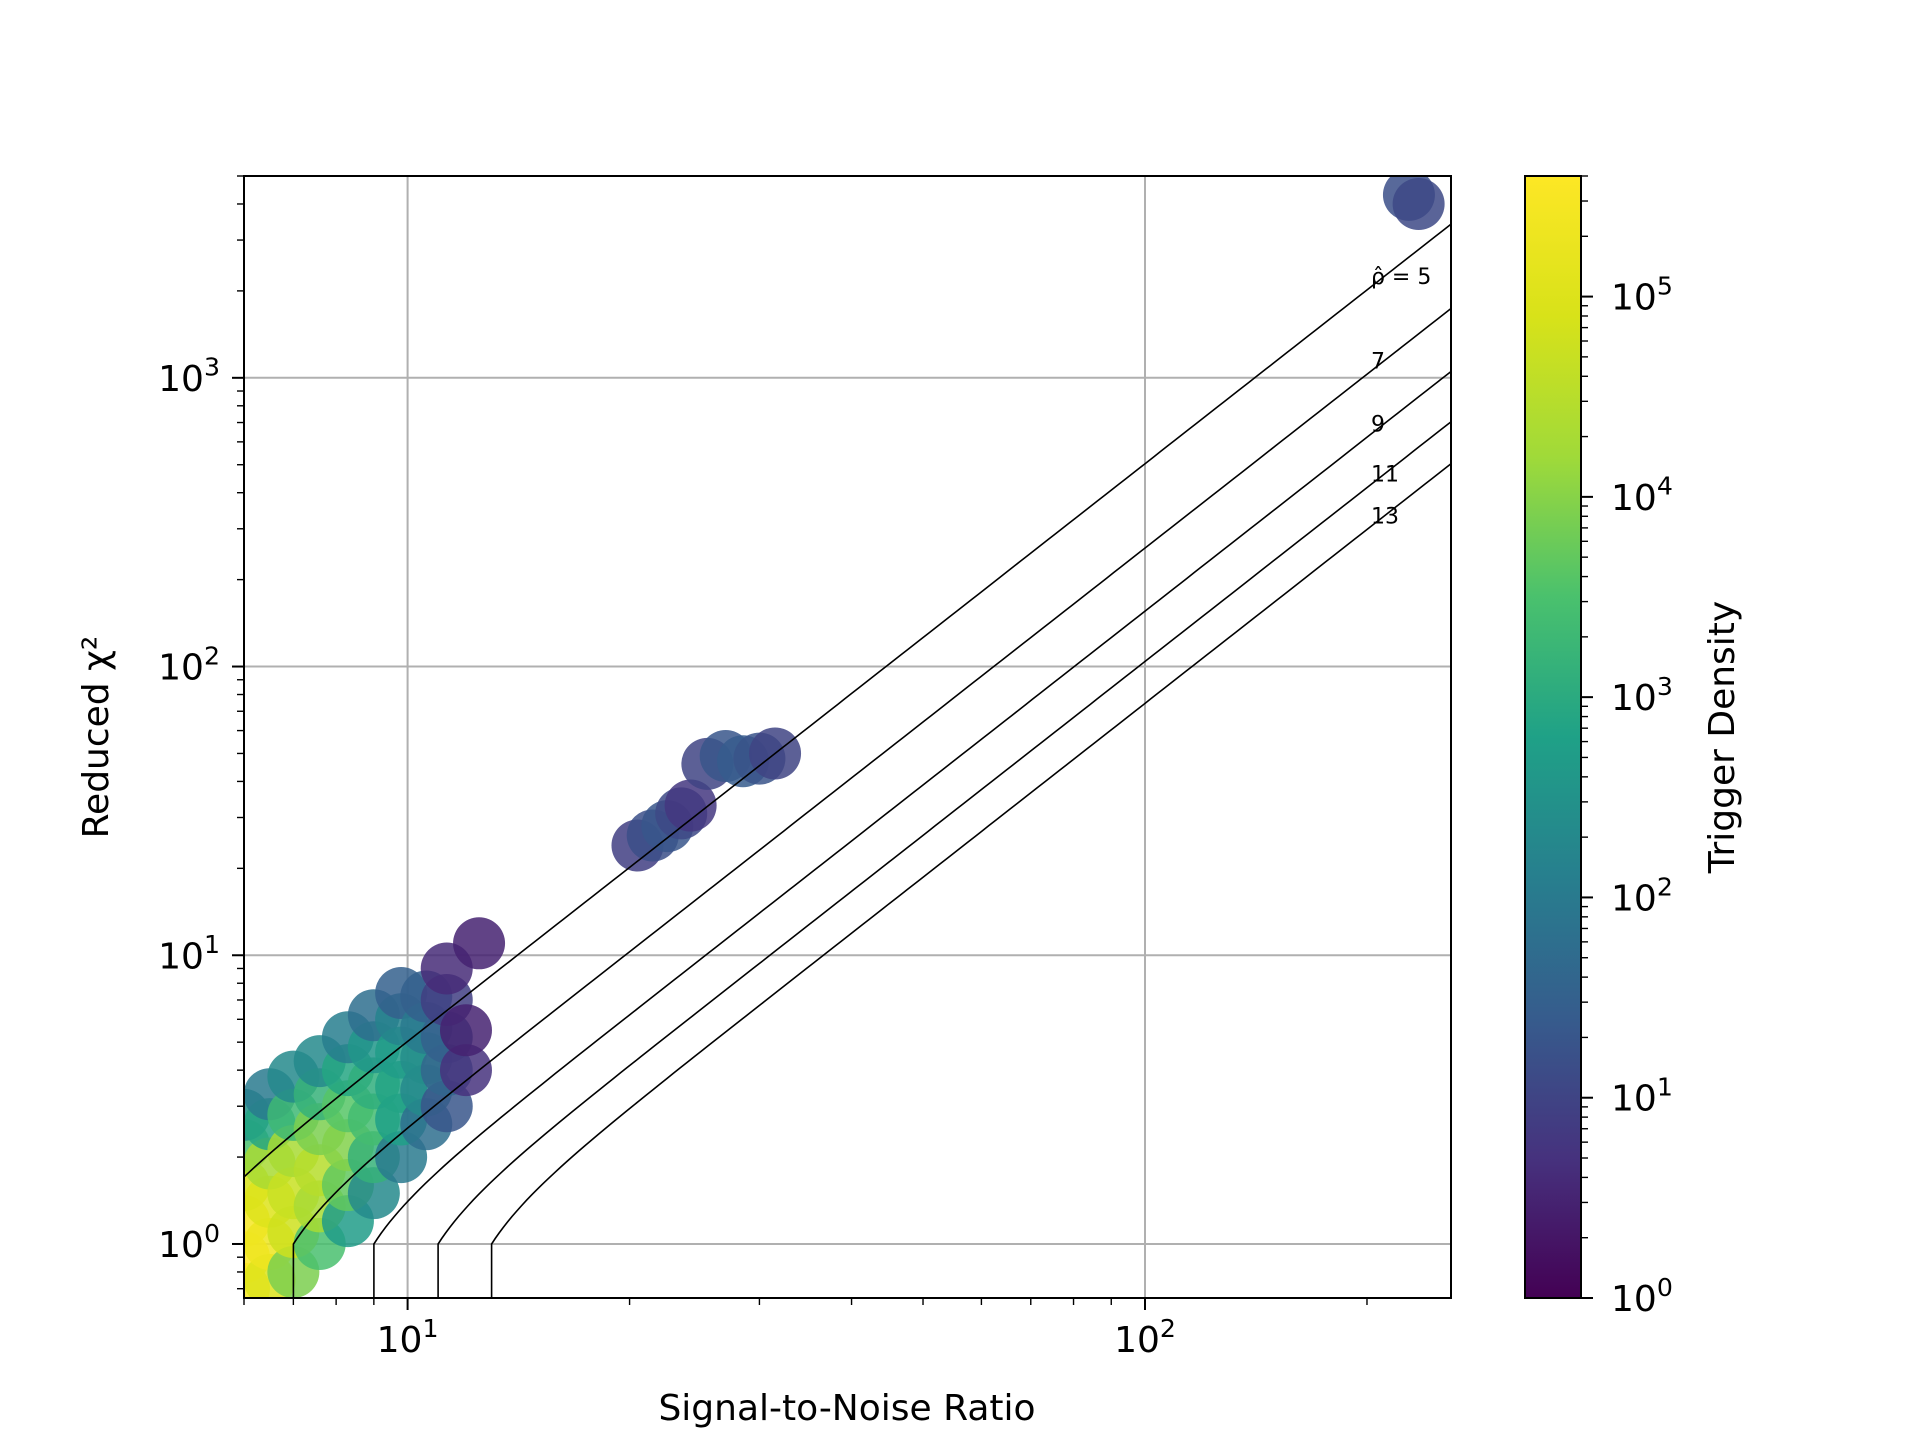 This screenshot has width=1920, height=1440. Describe the element at coordinates (1378, 361) in the screenshot. I see `rho-contour-label: 7` at that location.